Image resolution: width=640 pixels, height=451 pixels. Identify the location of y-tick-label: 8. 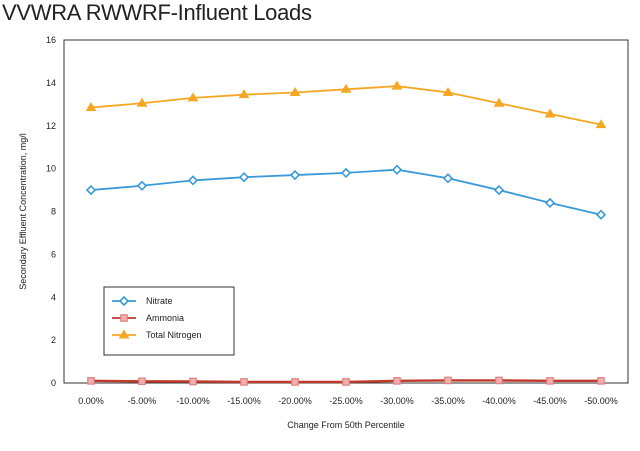
(53, 212).